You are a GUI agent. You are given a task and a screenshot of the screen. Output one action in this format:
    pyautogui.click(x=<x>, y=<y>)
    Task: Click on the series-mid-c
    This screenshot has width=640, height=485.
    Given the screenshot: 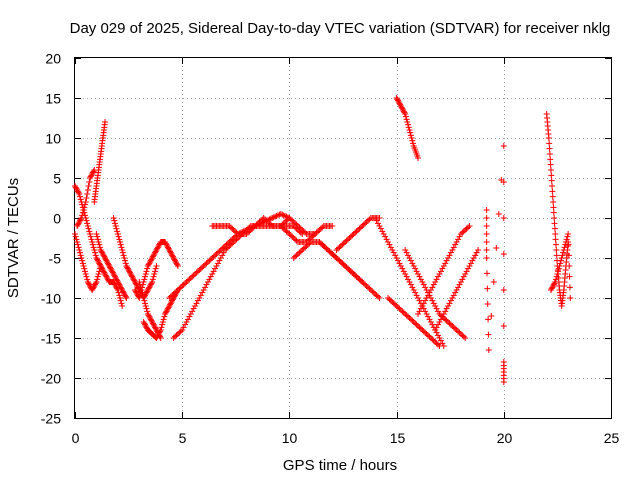 What is the action you would take?
    pyautogui.click(x=328, y=262)
    